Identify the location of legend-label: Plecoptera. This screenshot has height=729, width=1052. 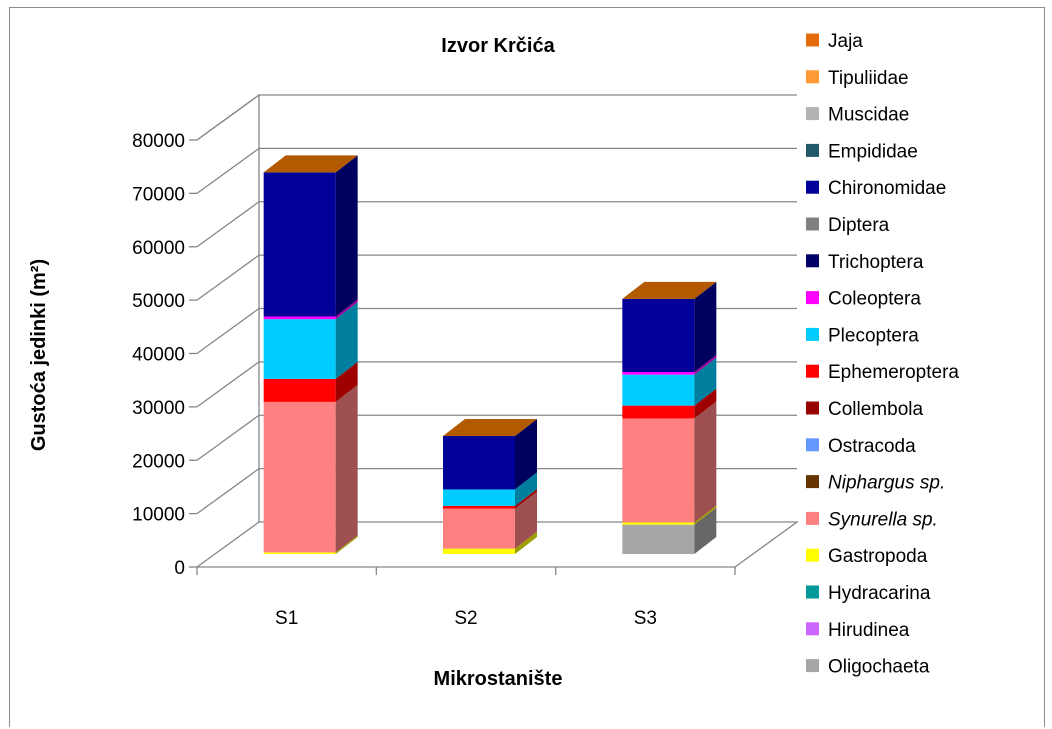
(873, 335).